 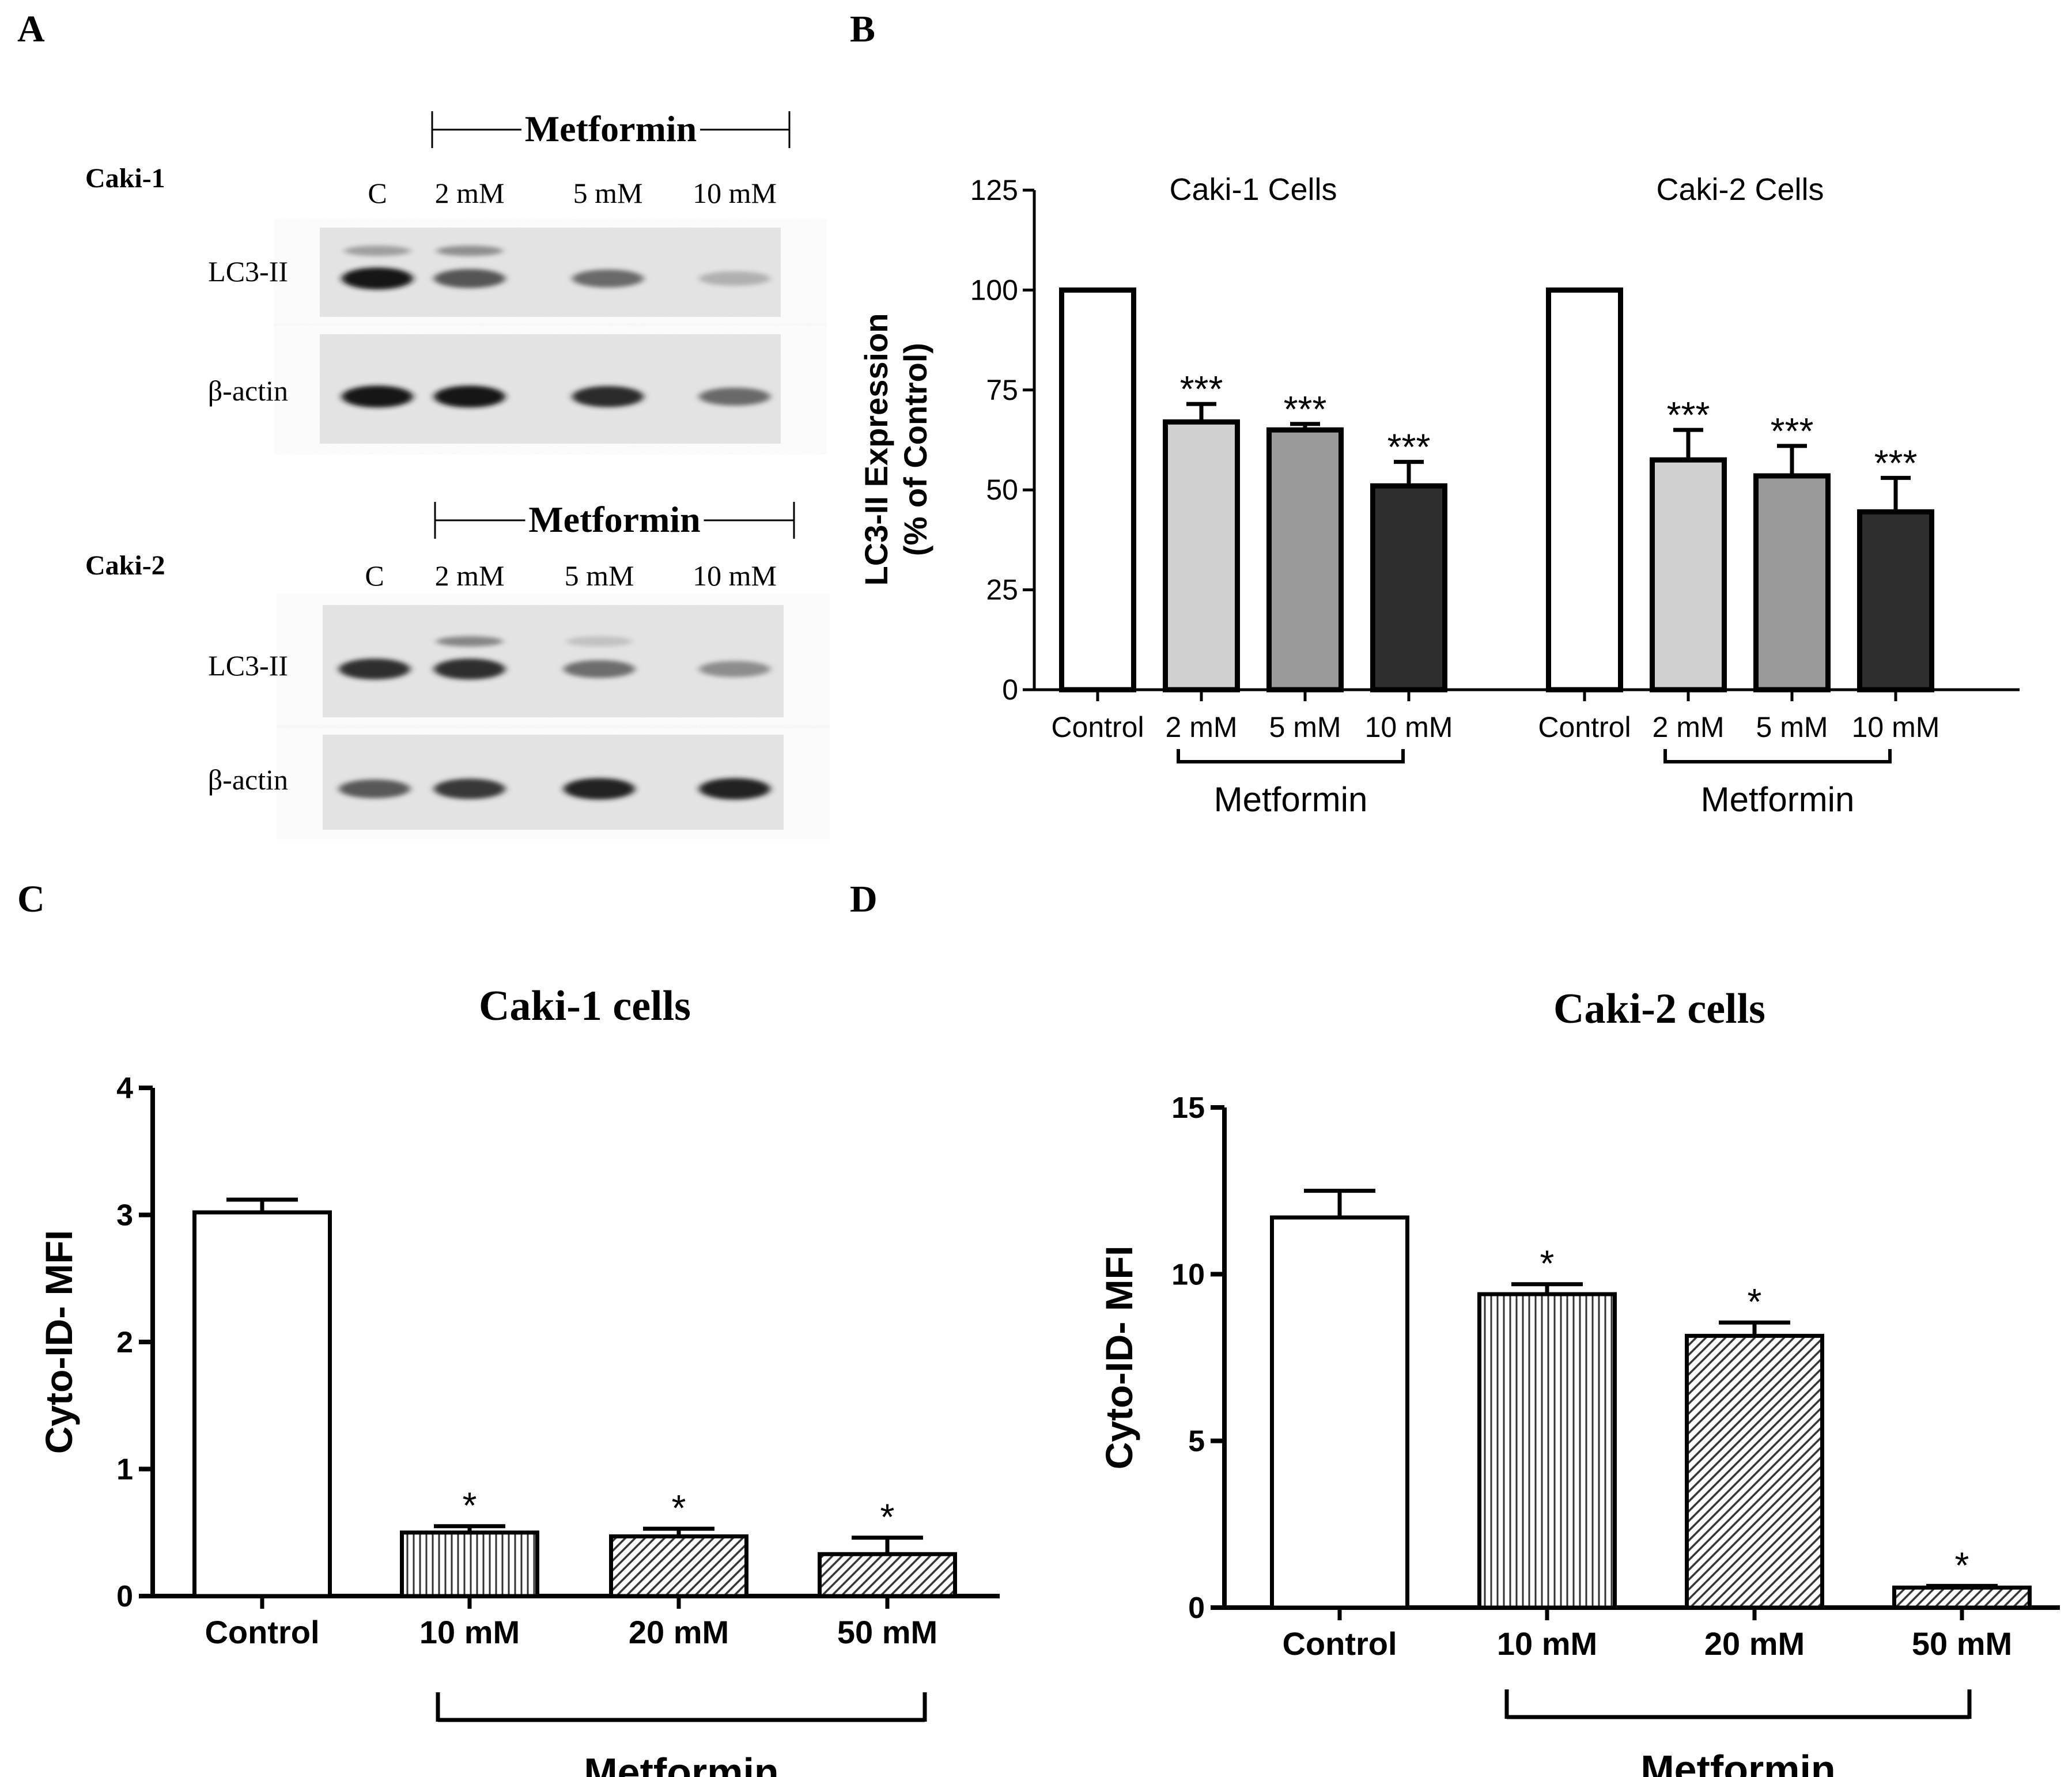 I want to click on y-tick-label: 50, so click(x=1002, y=490).